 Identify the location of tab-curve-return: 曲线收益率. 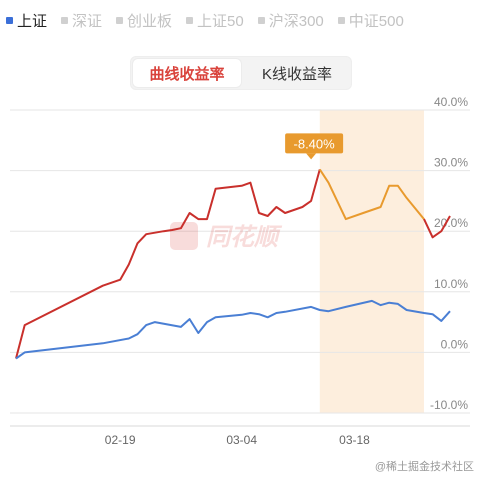
(187, 73).